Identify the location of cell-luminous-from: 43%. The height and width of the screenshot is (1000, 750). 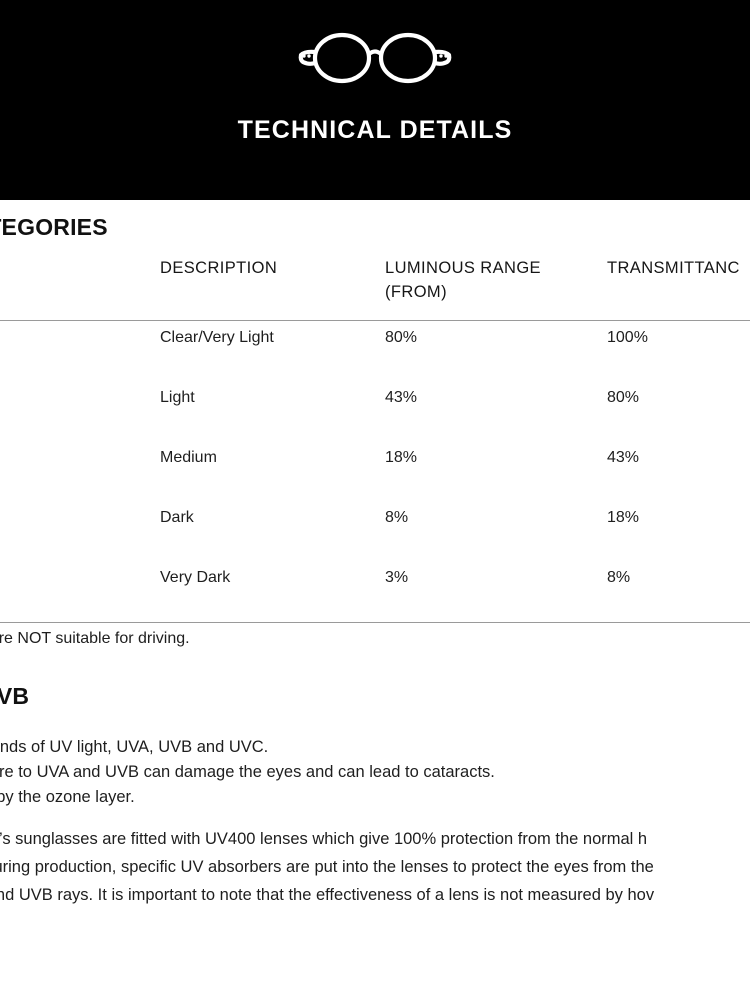
(401, 397).